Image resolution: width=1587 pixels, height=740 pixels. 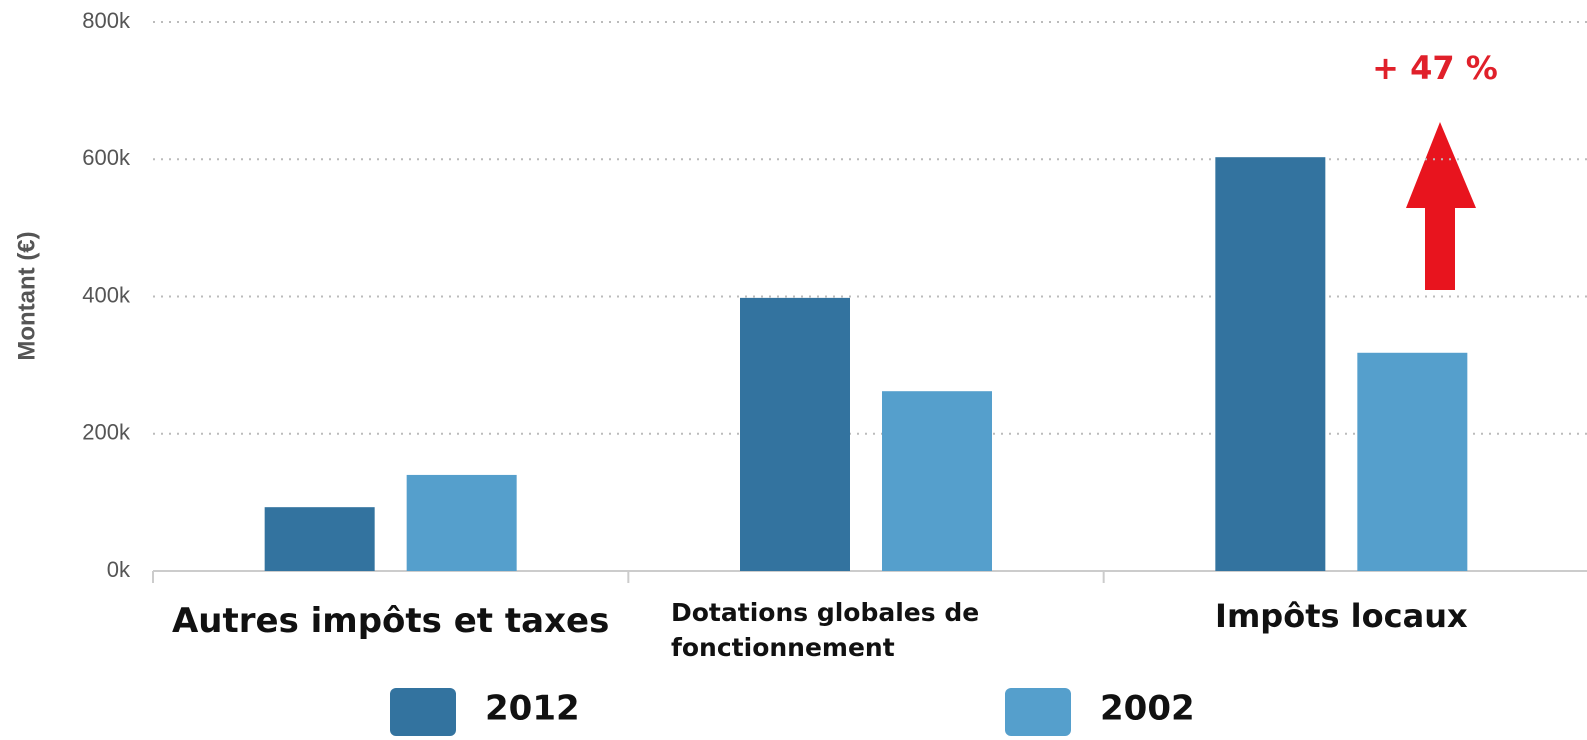 What do you see at coordinates (106, 294) in the screenshot?
I see `y-tick-label: 400k` at bounding box center [106, 294].